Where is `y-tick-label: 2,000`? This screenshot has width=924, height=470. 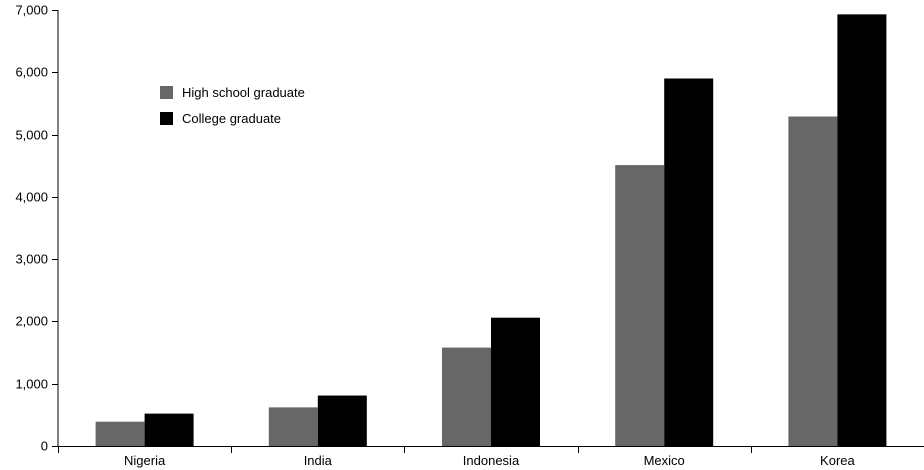 y-tick-label: 2,000 is located at coordinates (31, 321).